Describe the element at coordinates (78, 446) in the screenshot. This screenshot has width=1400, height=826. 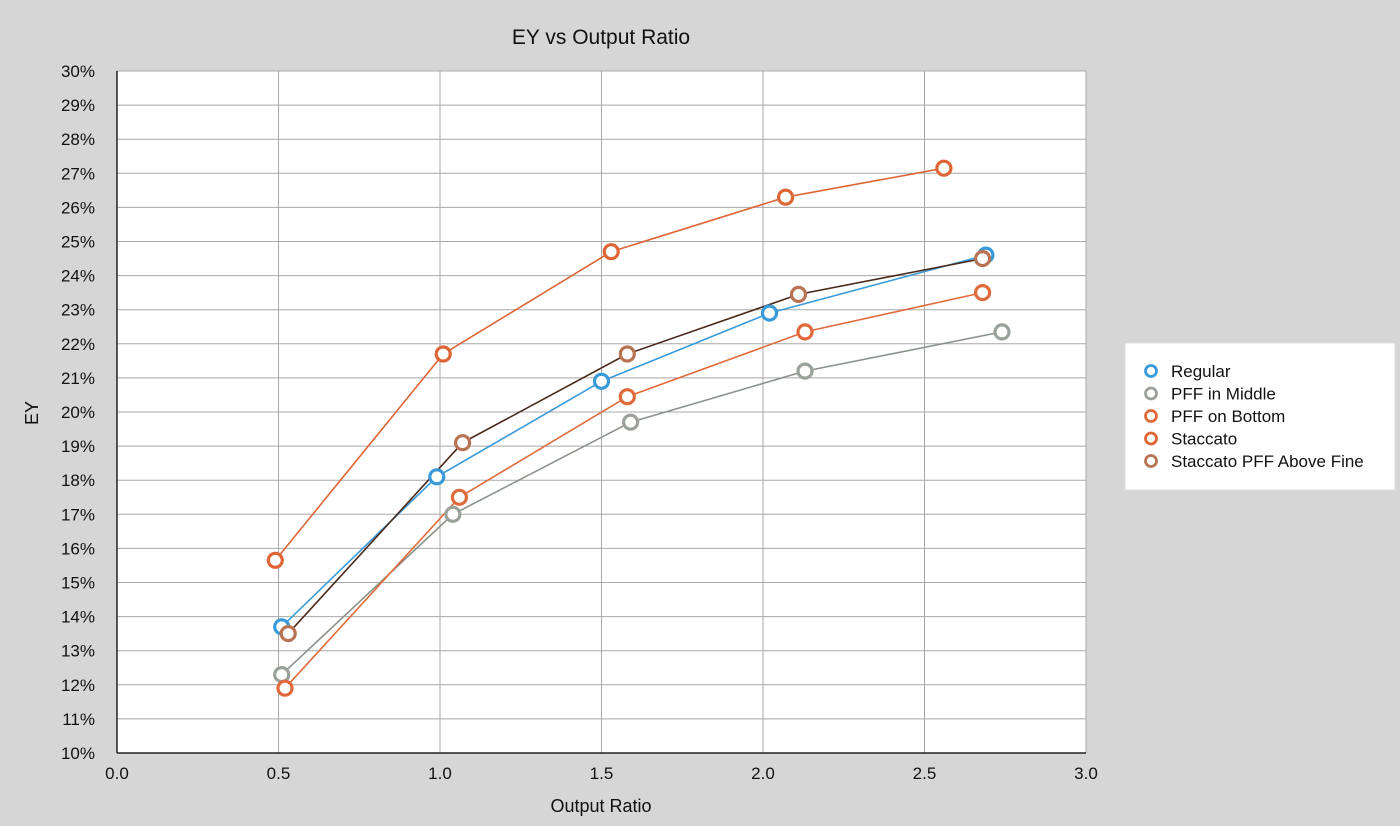
I see `y-tick-label: 19%` at that location.